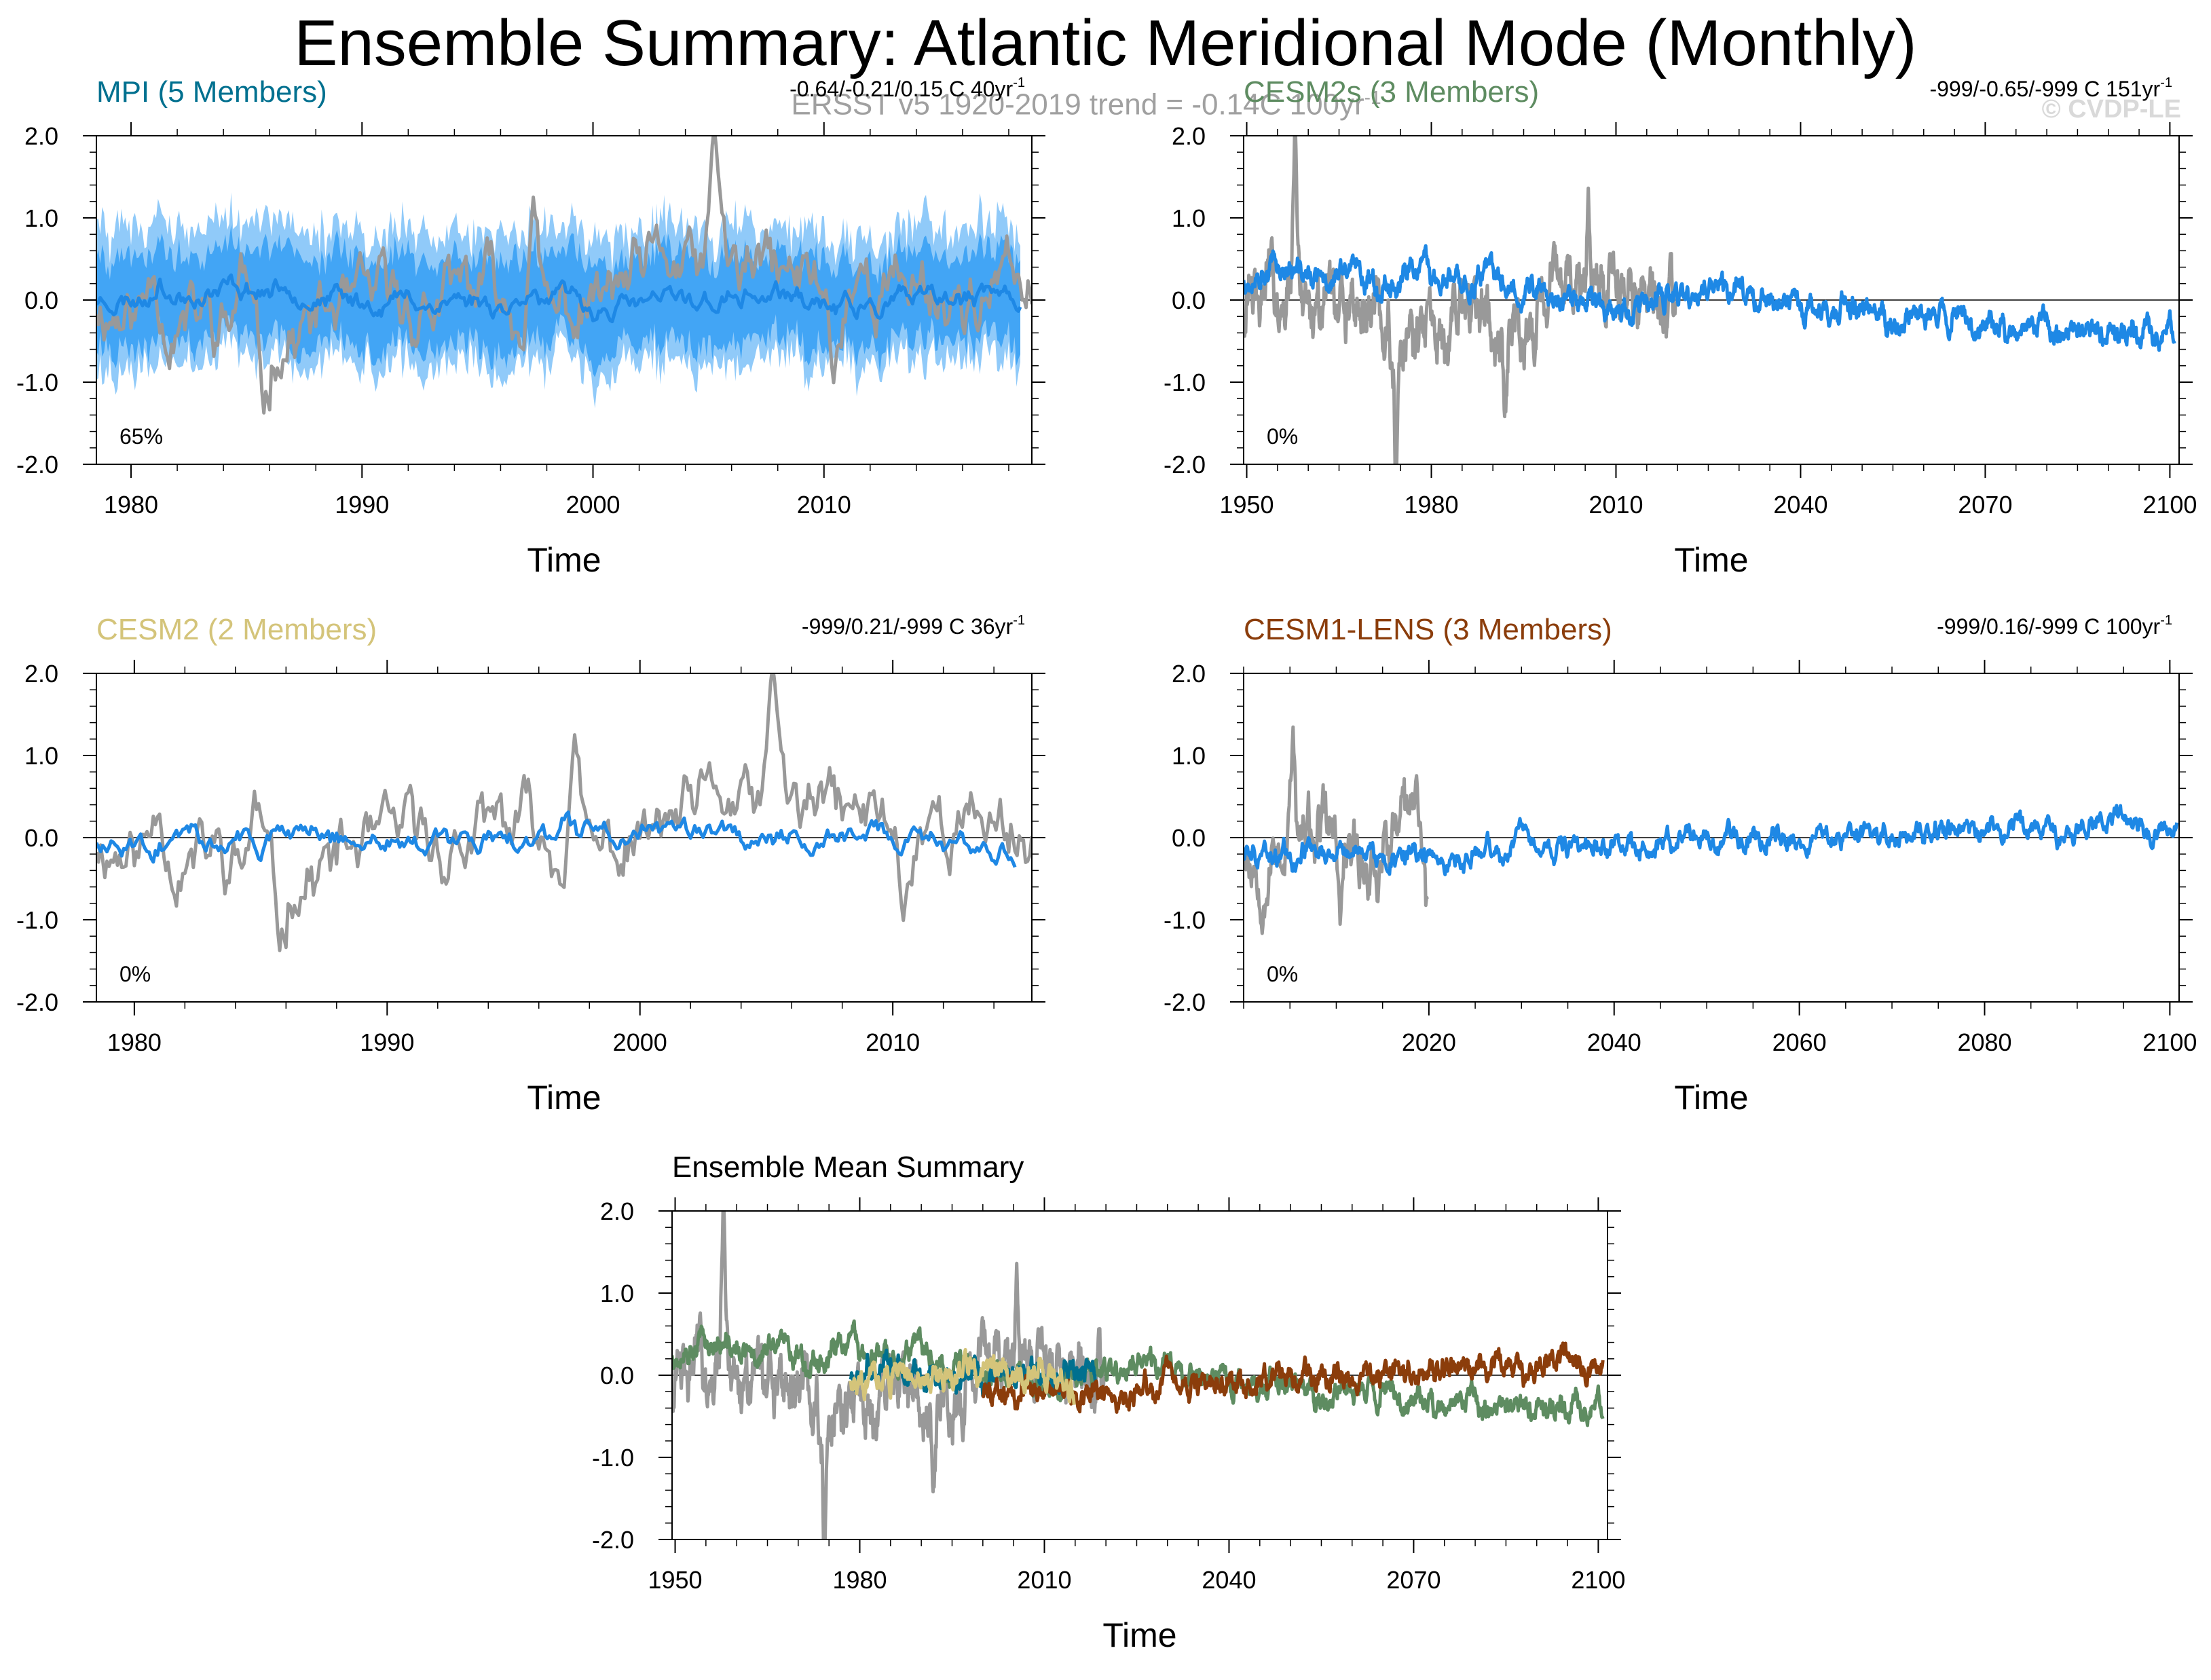  What do you see at coordinates (963, 1376) in the screenshot?
I see `series-line-cesm2` at bounding box center [963, 1376].